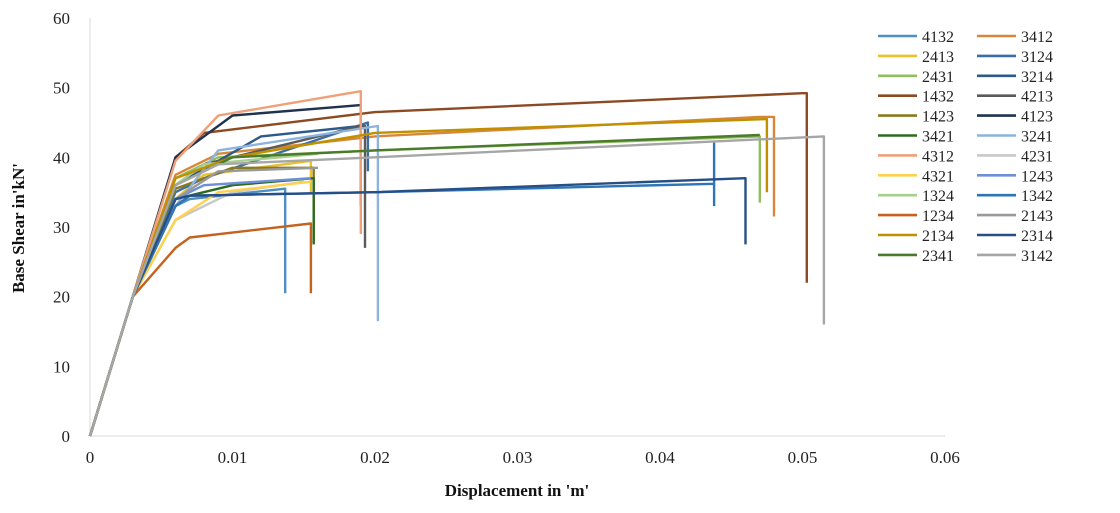  I want to click on x-tick-label: 0.03, so click(518, 457).